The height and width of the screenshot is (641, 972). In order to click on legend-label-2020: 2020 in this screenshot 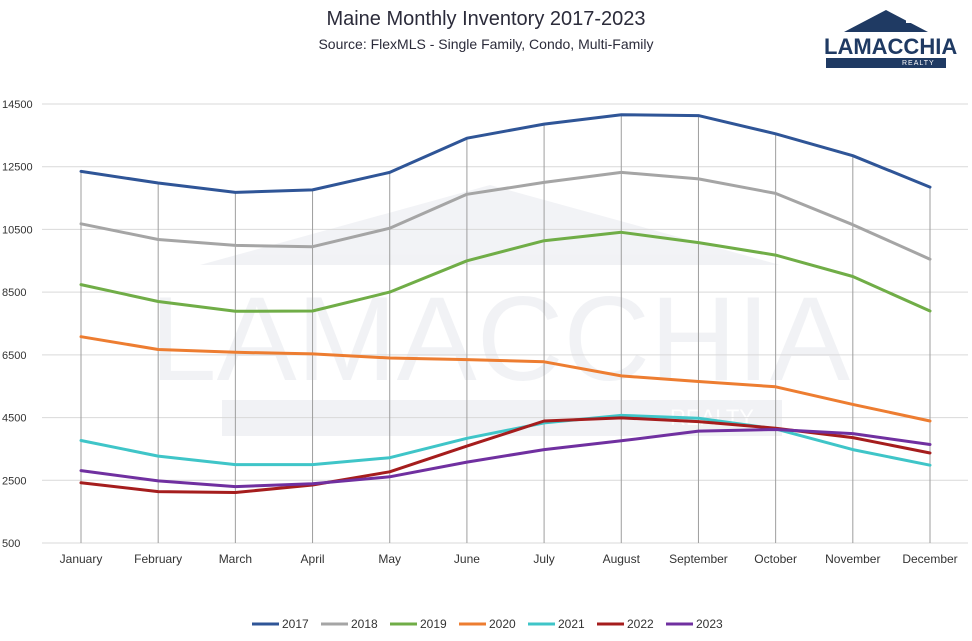, I will do `click(502, 624)`.